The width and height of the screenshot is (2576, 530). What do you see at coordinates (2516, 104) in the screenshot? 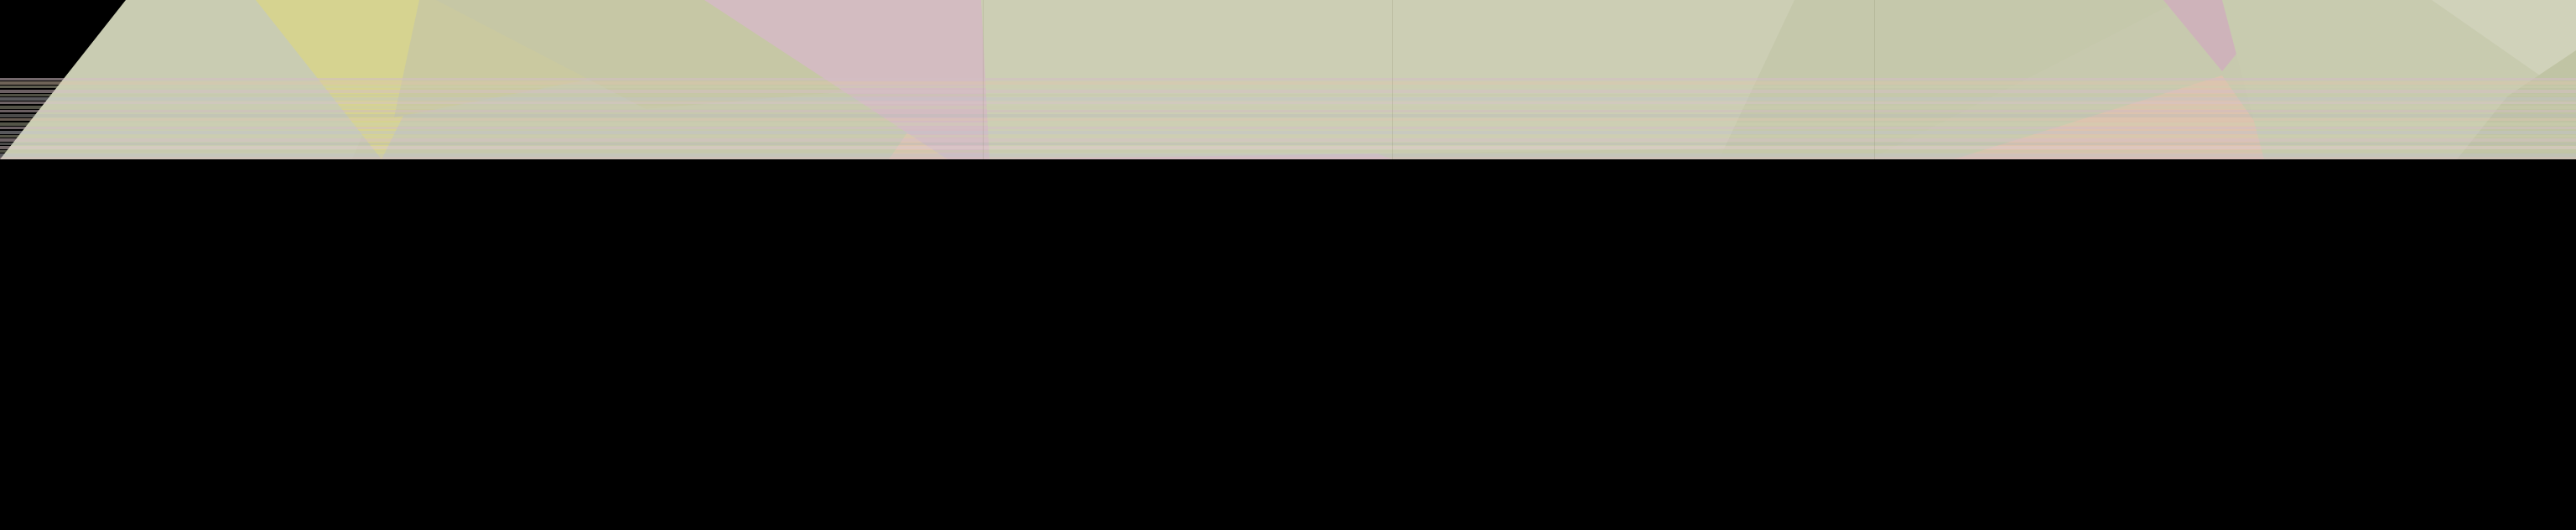
I see `olive-notch-right-edge` at bounding box center [2516, 104].